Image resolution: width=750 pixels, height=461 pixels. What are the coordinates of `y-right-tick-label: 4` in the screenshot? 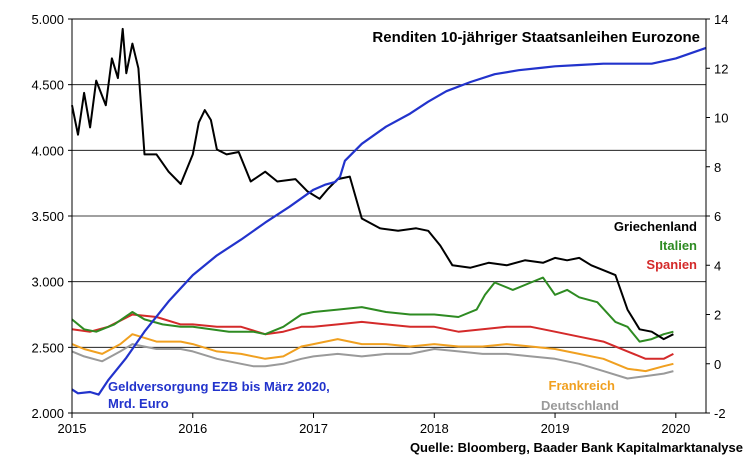 It's located at (717, 265).